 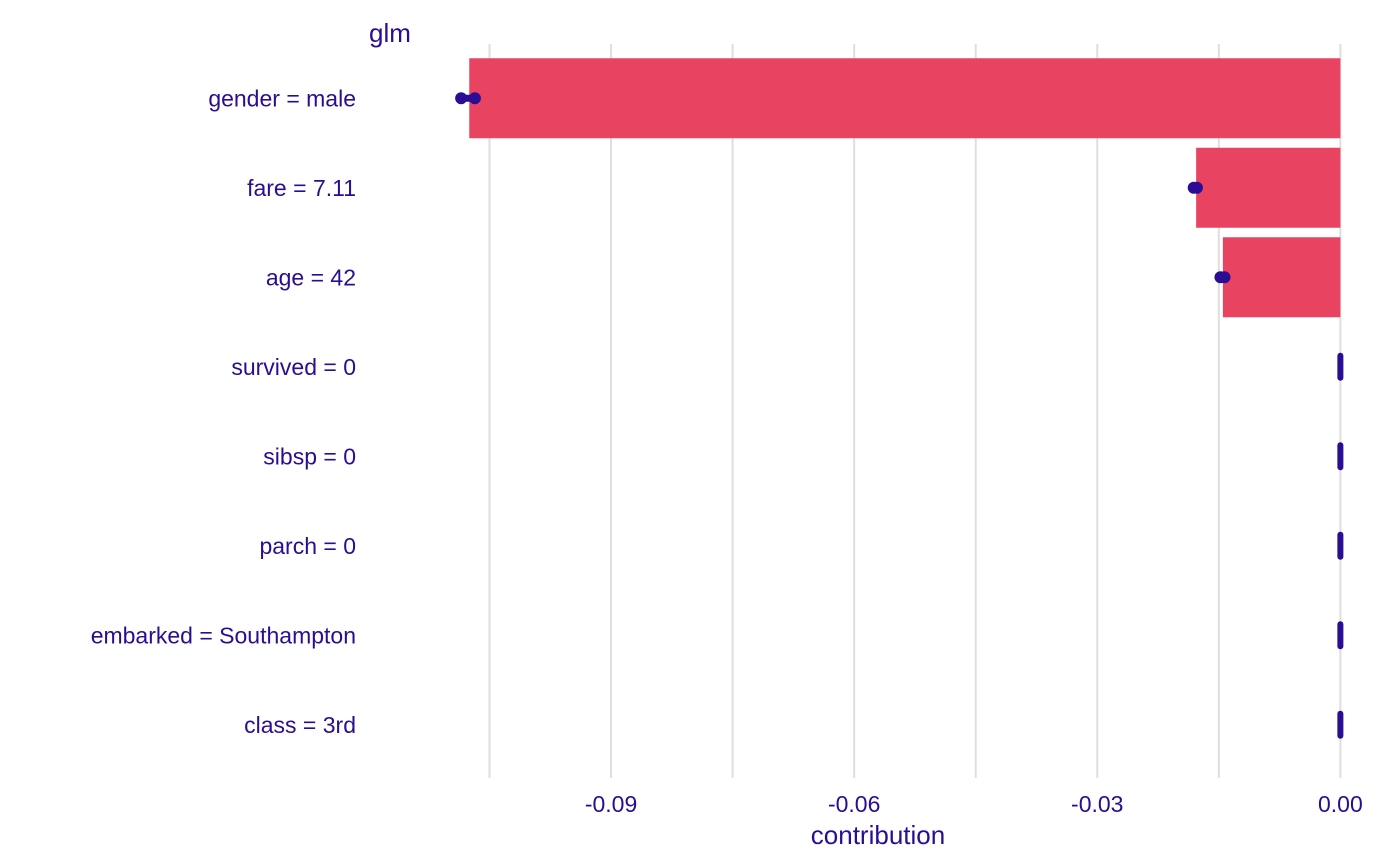 What do you see at coordinates (974, 804) in the screenshot?
I see `x-tick-labels: -0.09 -0.06 -0.03 0.00` at bounding box center [974, 804].